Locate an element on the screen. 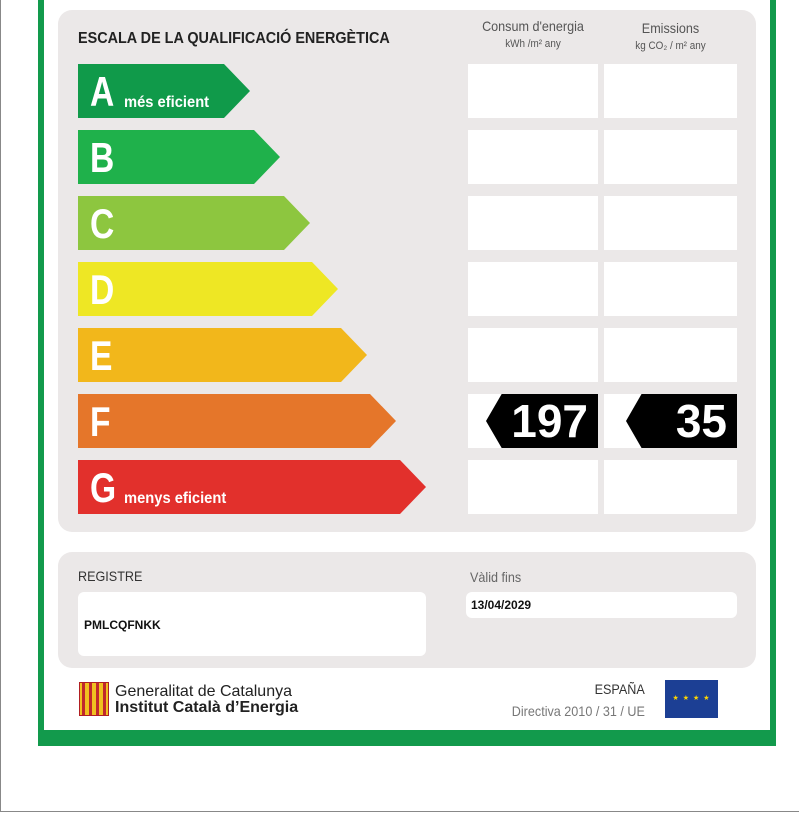 This screenshot has width=800, height=813. scale-bar-f: F is located at coordinates (237, 421).